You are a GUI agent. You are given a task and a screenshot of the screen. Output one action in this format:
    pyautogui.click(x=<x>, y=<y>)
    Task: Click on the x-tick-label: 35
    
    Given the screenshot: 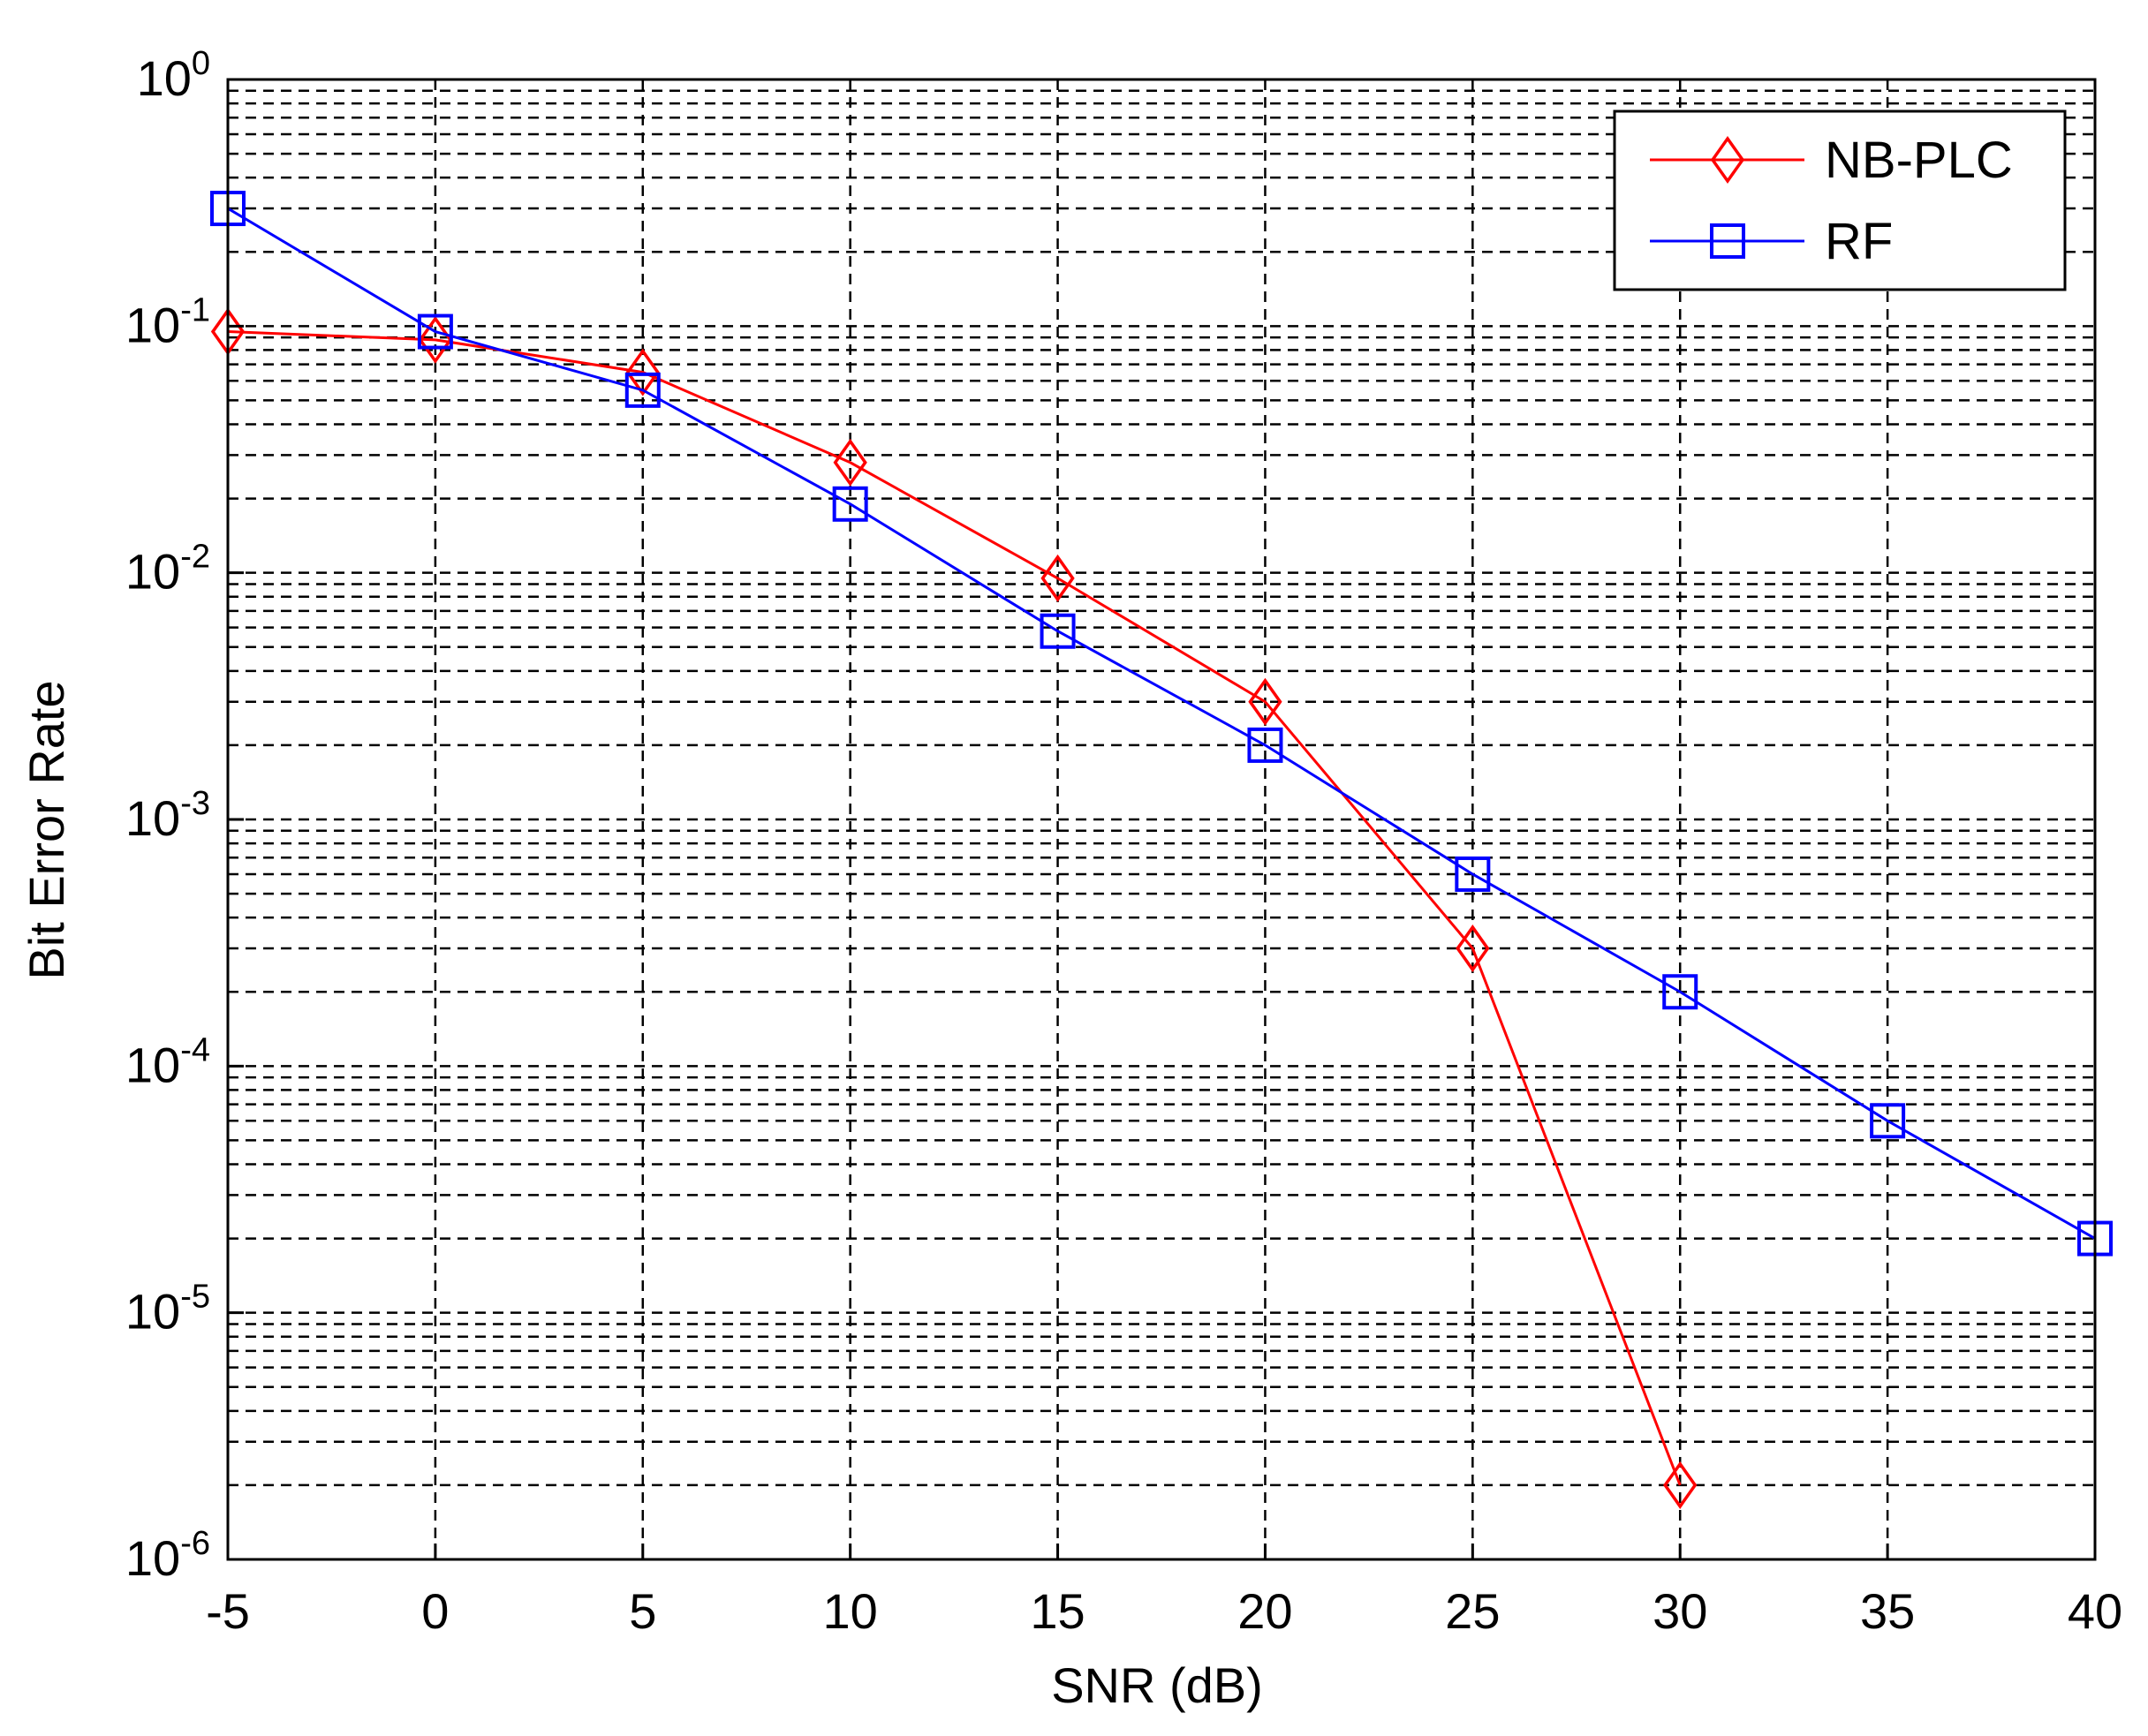 What is the action you would take?
    pyautogui.click(x=1887, y=1611)
    